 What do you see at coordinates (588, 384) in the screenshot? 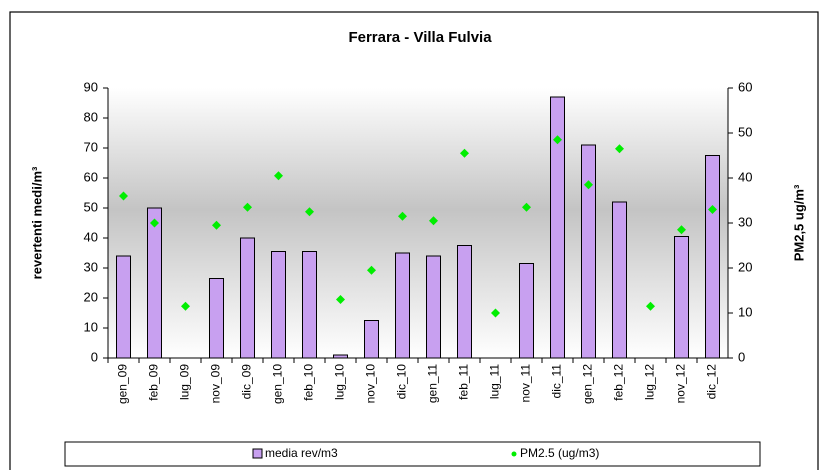
I see `x-tick-label: gen_12` at bounding box center [588, 384].